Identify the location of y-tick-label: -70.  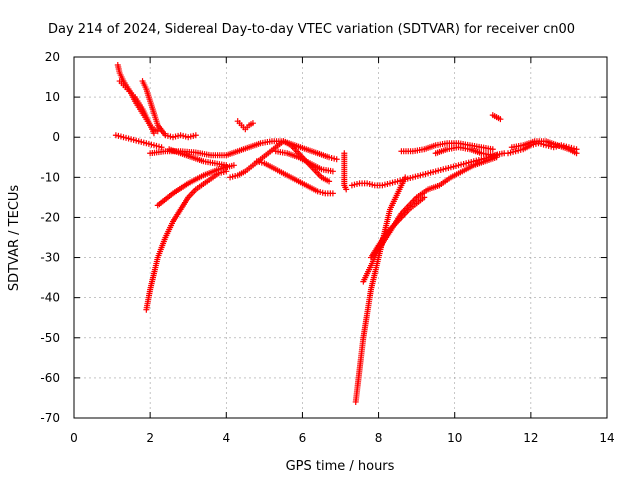
(50, 418).